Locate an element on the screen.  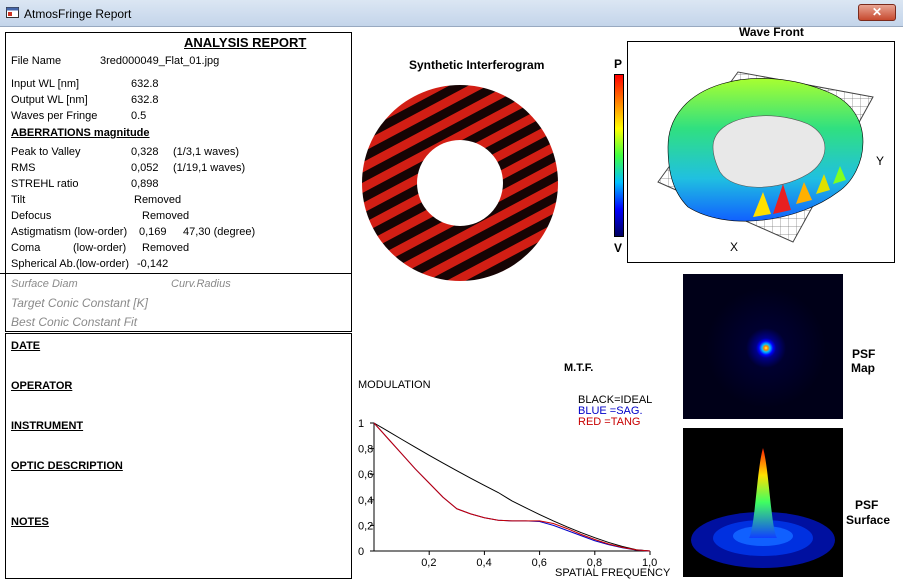
wavefront-plot: X Y is located at coordinates (761, 152).